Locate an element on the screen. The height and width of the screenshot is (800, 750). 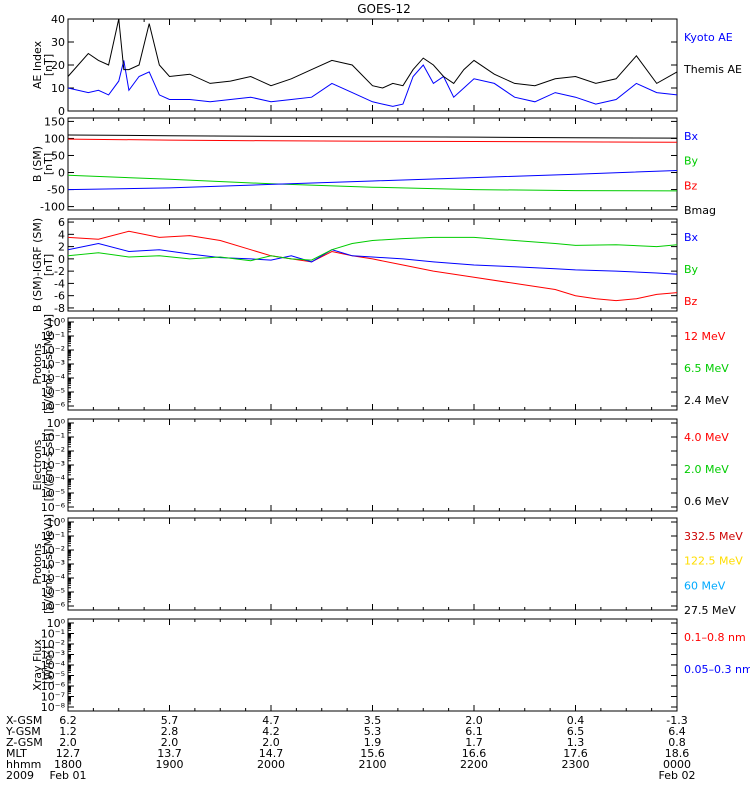
orbit-cell: 2.8 is located at coordinates (170, 731).